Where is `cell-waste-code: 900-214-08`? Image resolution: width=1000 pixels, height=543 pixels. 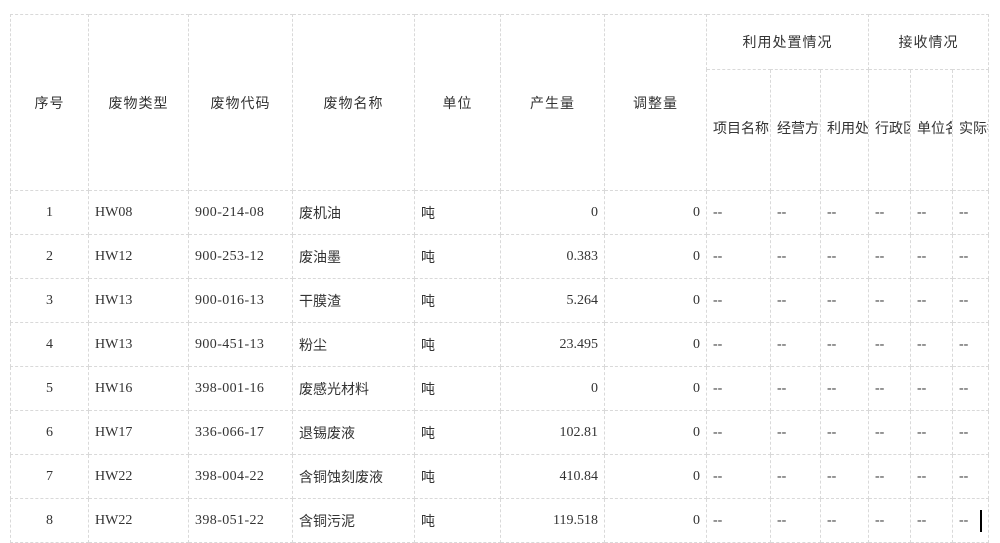 cell-waste-code: 900-214-08 is located at coordinates (240, 212).